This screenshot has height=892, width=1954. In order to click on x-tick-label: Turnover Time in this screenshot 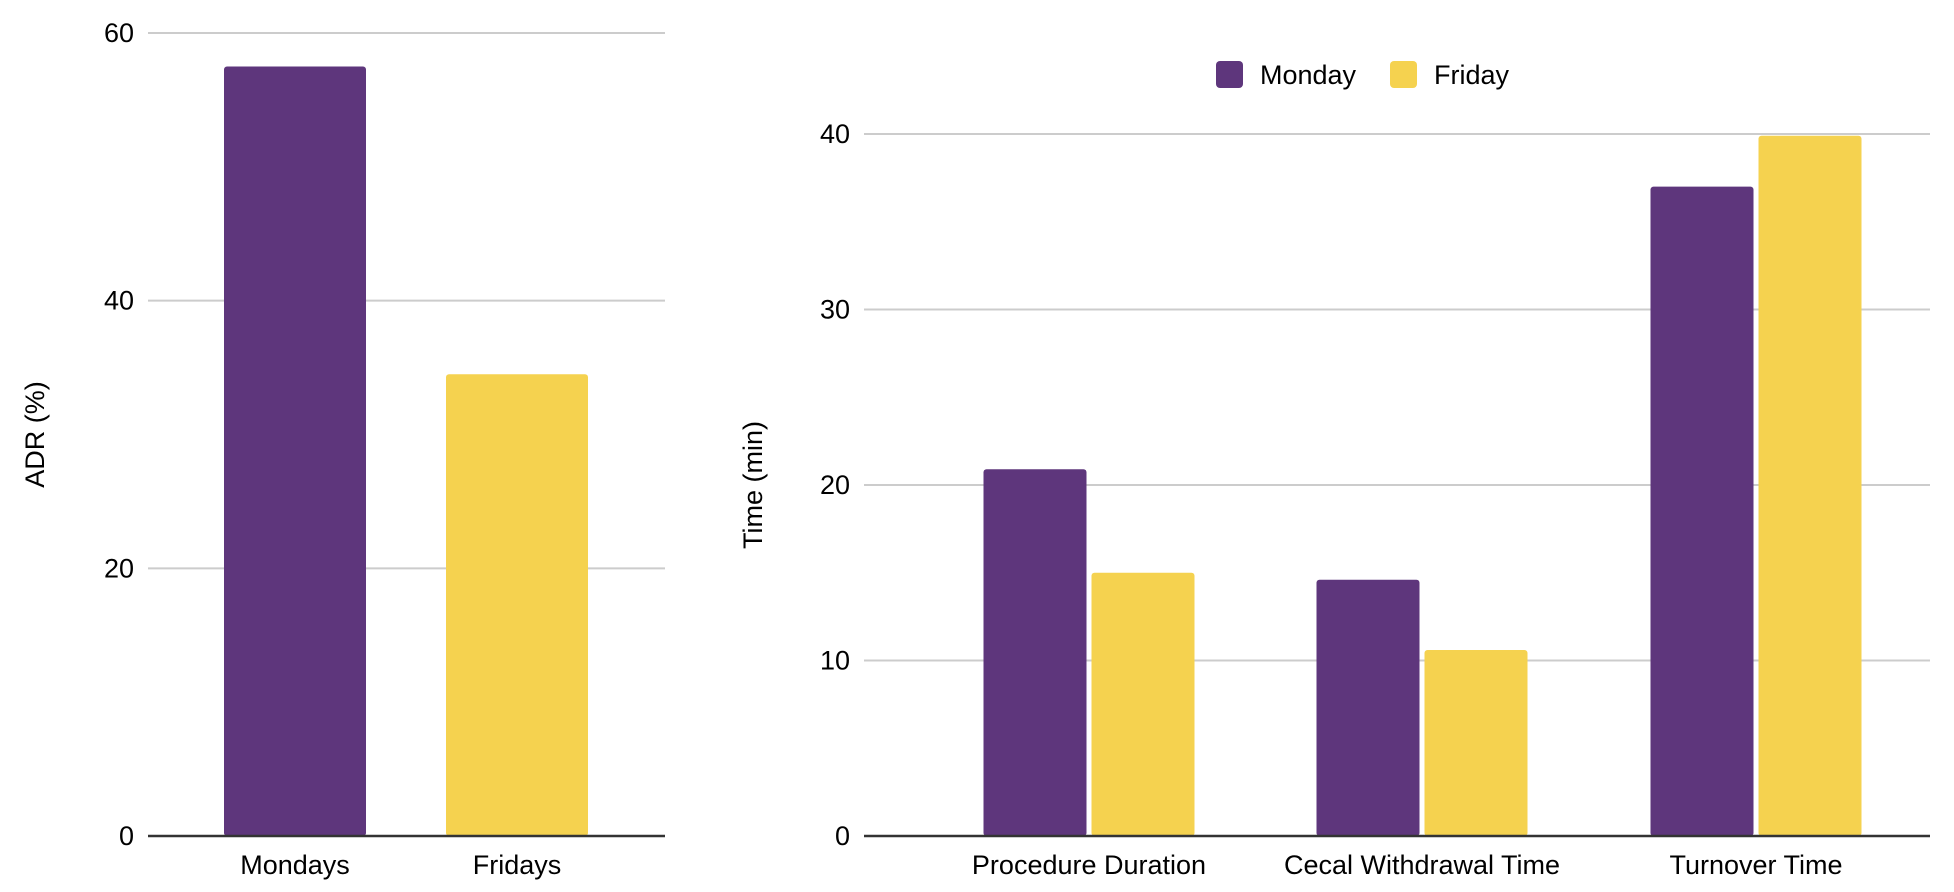, I will do `click(1755, 865)`.